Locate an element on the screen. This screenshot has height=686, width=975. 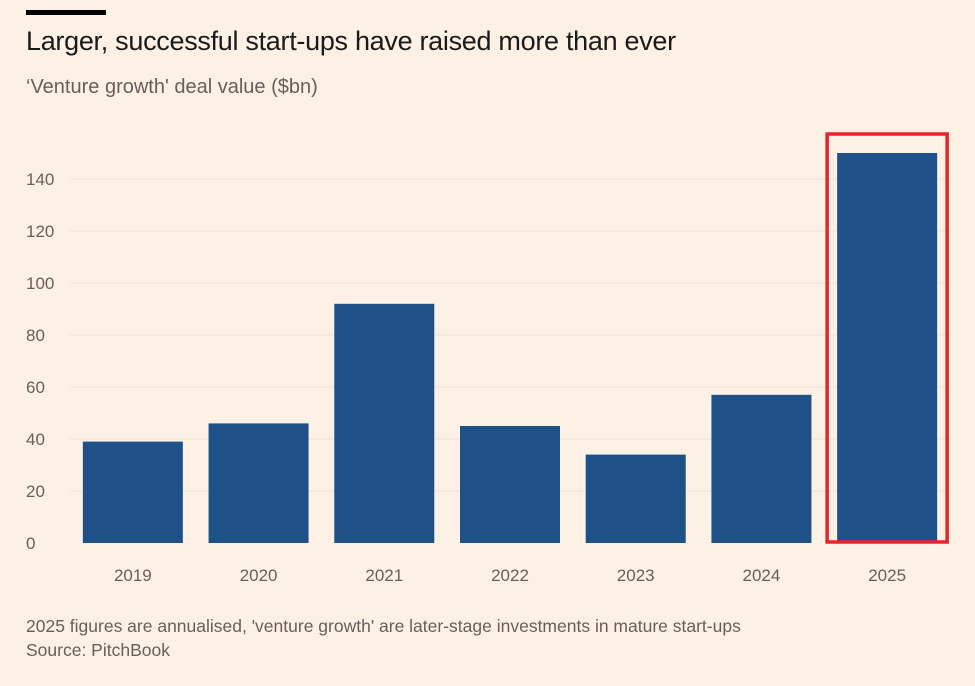
x-tick-label-2023: 2023 is located at coordinates (636, 575).